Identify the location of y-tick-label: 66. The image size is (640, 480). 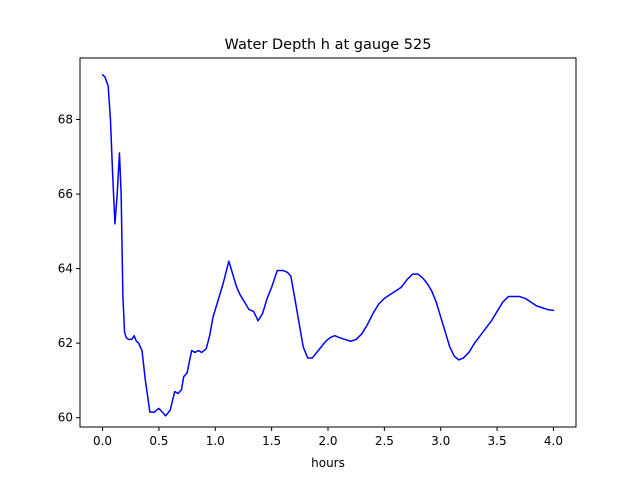
(65, 194).